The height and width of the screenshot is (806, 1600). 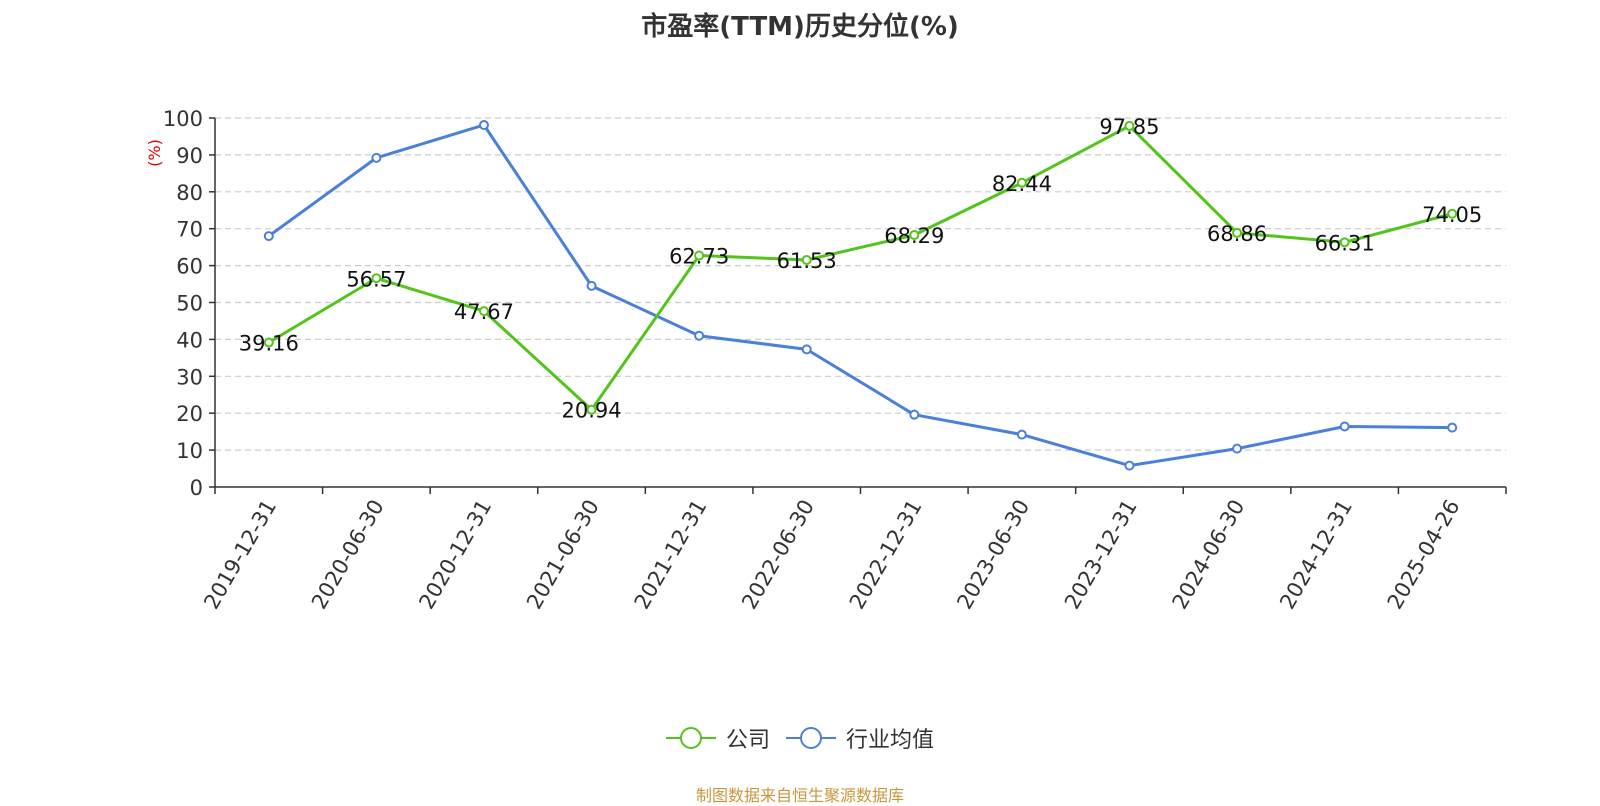 What do you see at coordinates (183, 119) in the screenshot?
I see `y-tick-label: 100` at bounding box center [183, 119].